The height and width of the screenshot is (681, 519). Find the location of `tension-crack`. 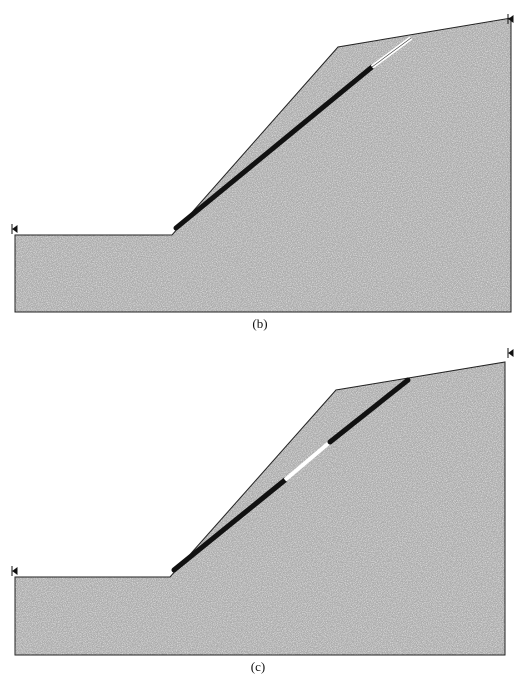

tension-crack is located at coordinates (307, 461).